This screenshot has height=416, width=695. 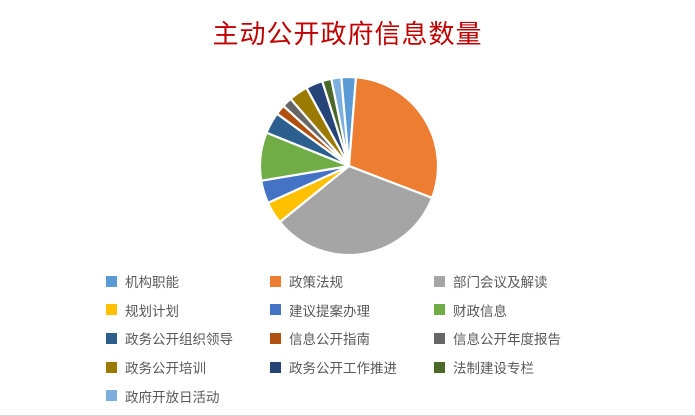 What do you see at coordinates (188, 310) in the screenshot?
I see `legend-item-3: 规划计划` at bounding box center [188, 310].